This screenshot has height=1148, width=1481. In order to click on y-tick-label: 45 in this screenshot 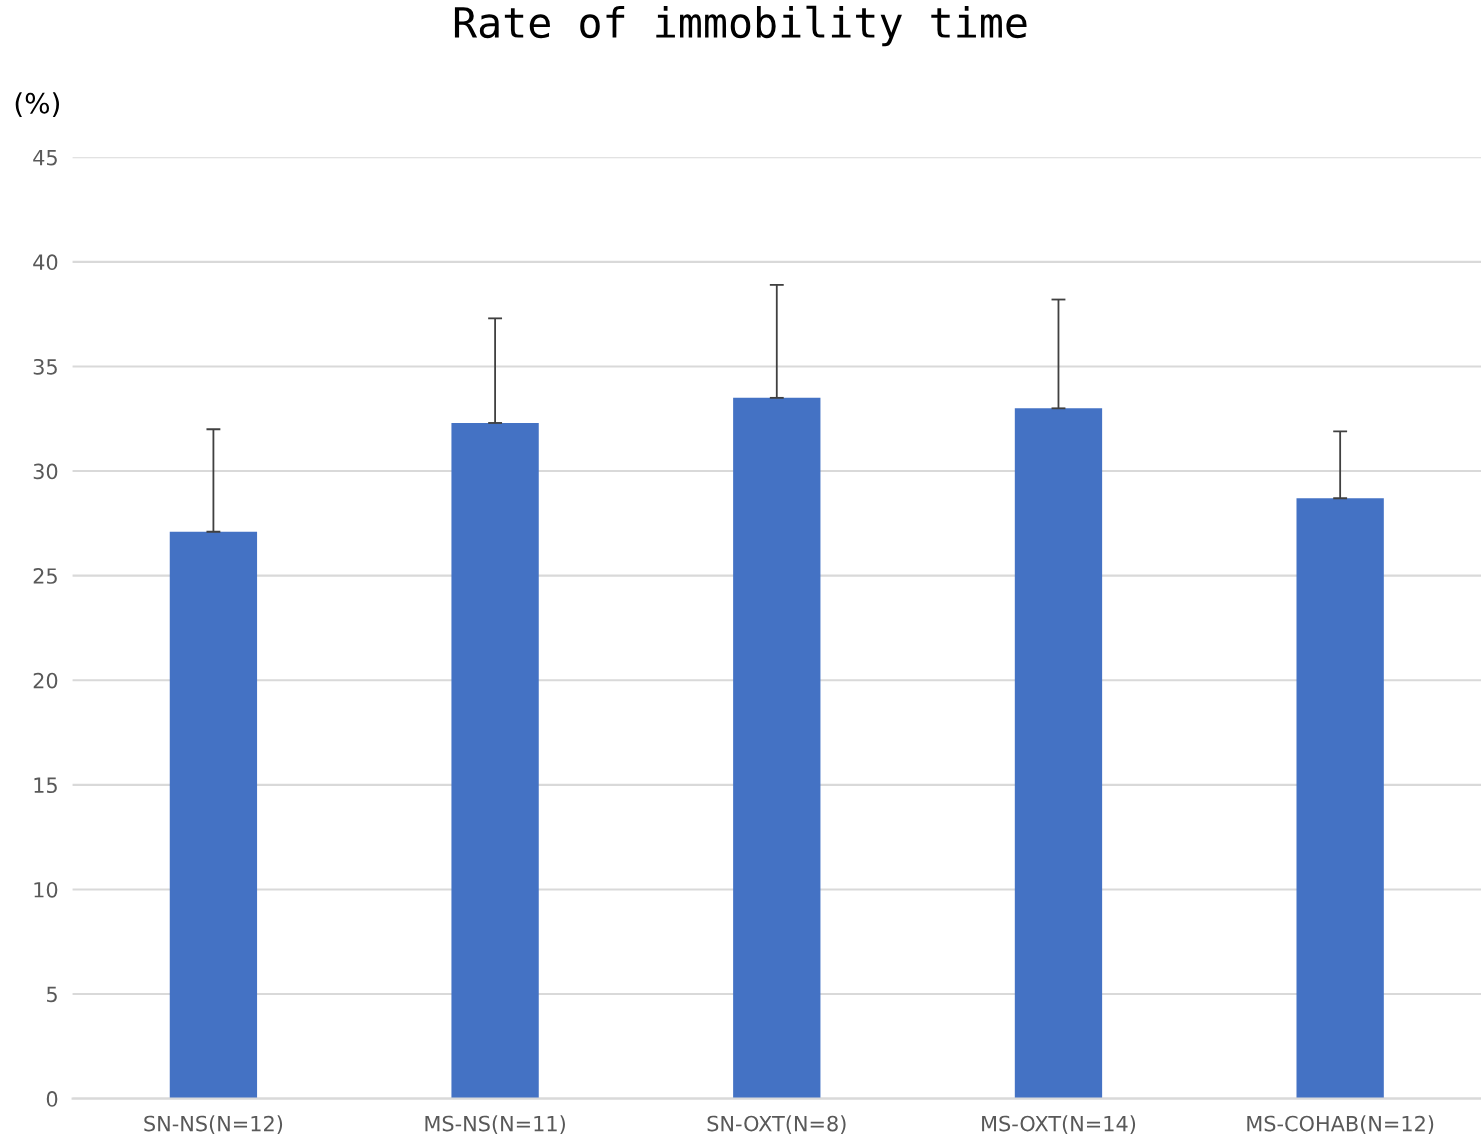, I will do `click(45, 158)`.